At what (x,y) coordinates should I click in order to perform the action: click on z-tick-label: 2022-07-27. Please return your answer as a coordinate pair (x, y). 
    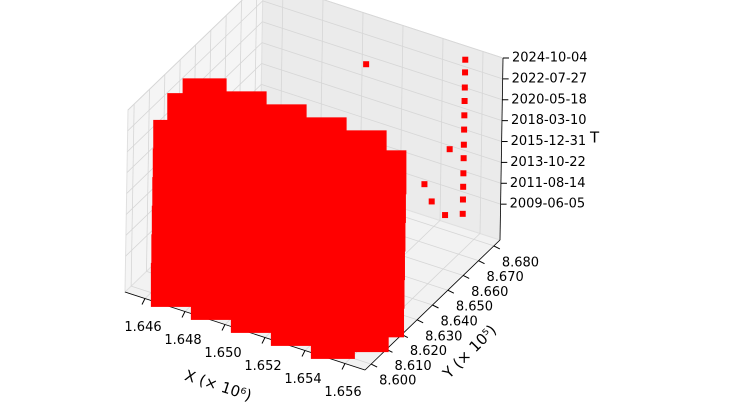
    Looking at the image, I should click on (550, 78).